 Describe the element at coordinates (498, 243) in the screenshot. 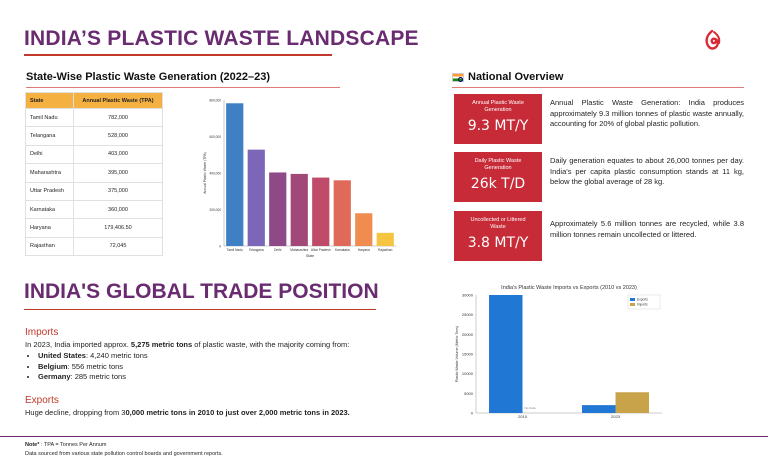

I see `stat-value: 3.8 MT/Y` at that location.